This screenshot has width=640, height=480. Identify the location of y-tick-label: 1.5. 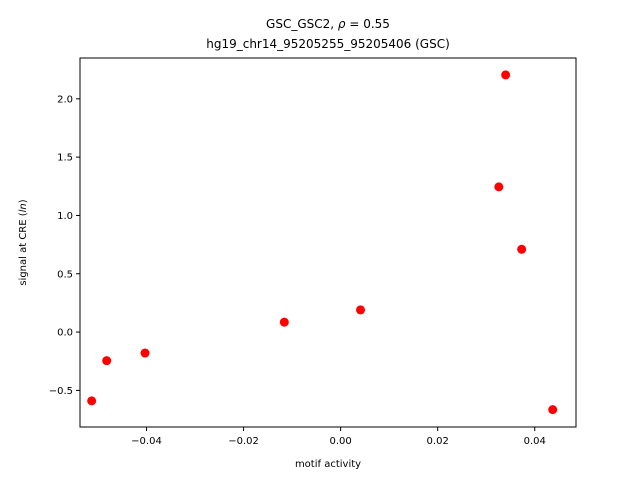
(65, 158).